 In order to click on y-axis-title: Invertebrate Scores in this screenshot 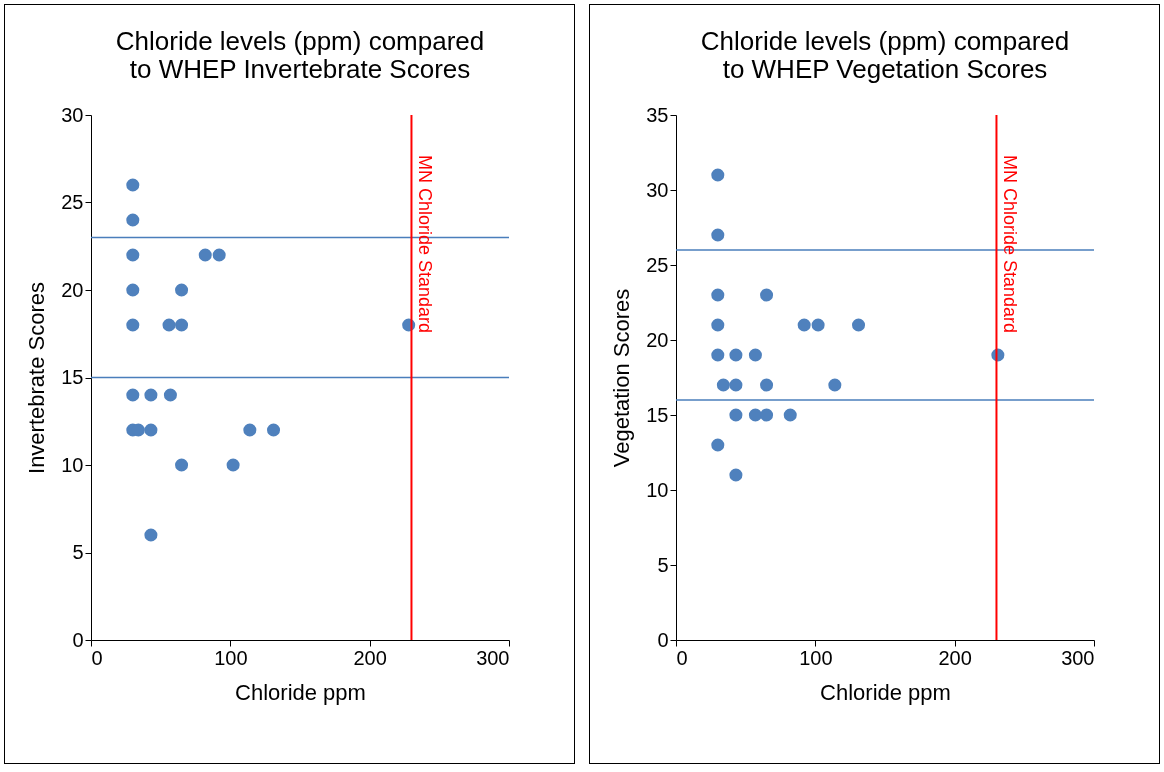, I will do `click(37, 378)`.